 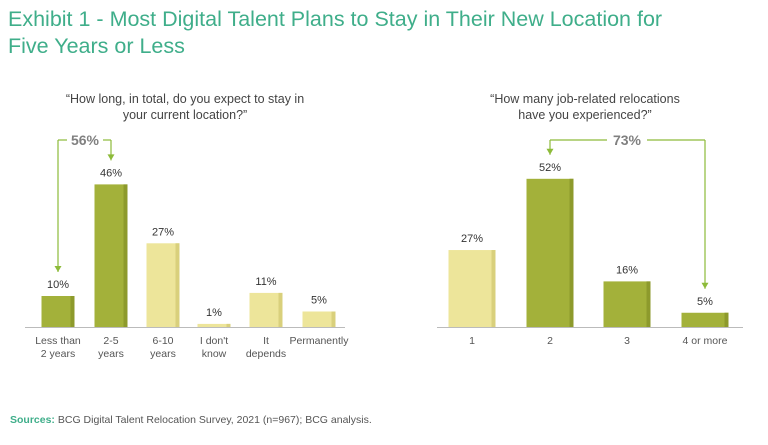 I want to click on tick-label: depends, so click(x=266, y=354).